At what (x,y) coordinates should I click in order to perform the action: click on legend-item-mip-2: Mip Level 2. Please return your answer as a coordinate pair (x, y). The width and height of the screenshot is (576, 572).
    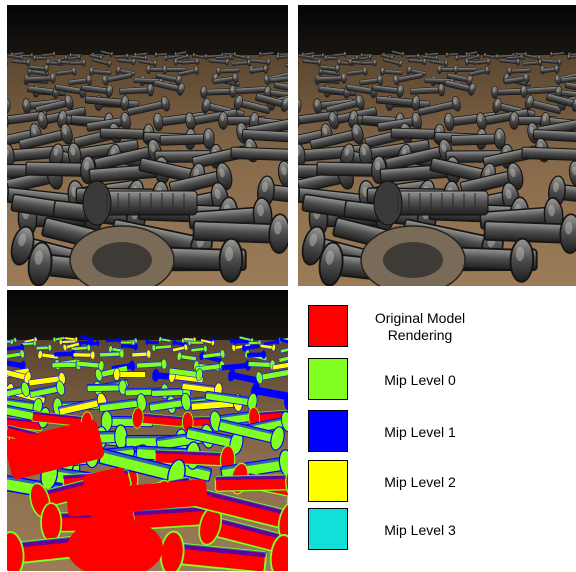
    Looking at the image, I should click on (438, 482).